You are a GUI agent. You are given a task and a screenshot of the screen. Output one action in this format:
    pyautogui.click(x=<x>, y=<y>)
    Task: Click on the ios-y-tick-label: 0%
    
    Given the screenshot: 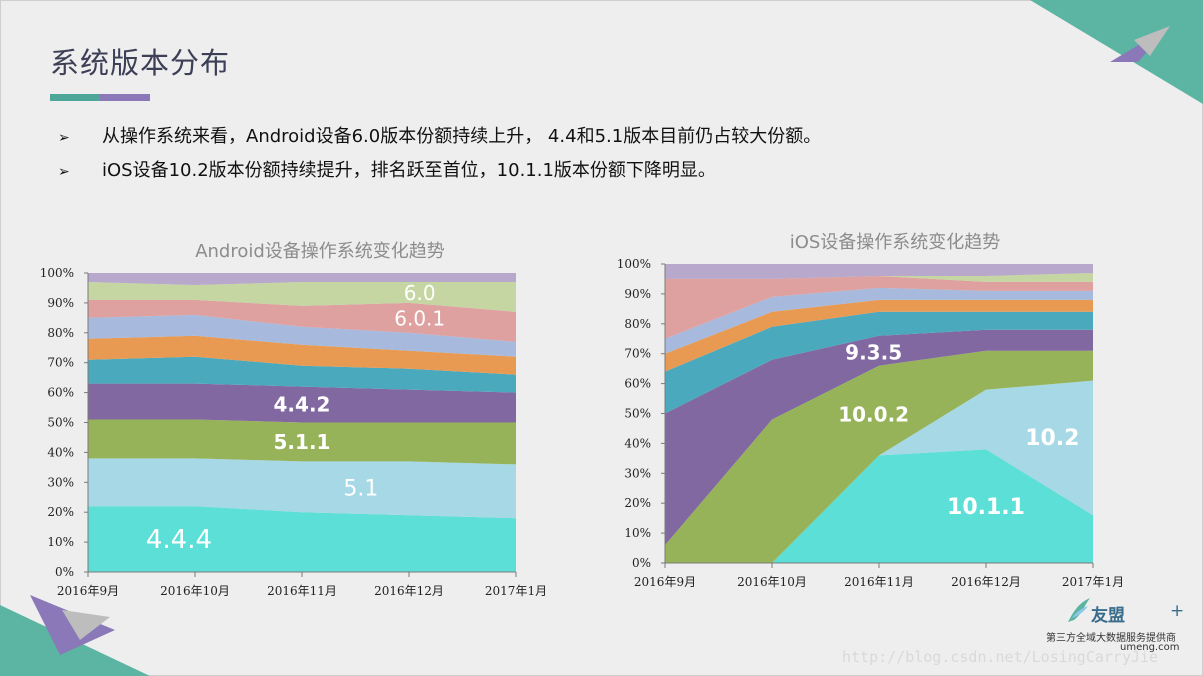 What is the action you would take?
    pyautogui.click(x=641, y=563)
    